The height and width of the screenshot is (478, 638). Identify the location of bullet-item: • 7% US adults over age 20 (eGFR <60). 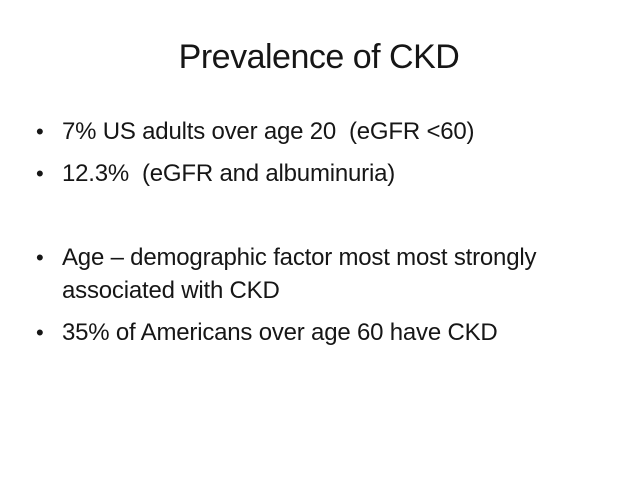
(331, 131).